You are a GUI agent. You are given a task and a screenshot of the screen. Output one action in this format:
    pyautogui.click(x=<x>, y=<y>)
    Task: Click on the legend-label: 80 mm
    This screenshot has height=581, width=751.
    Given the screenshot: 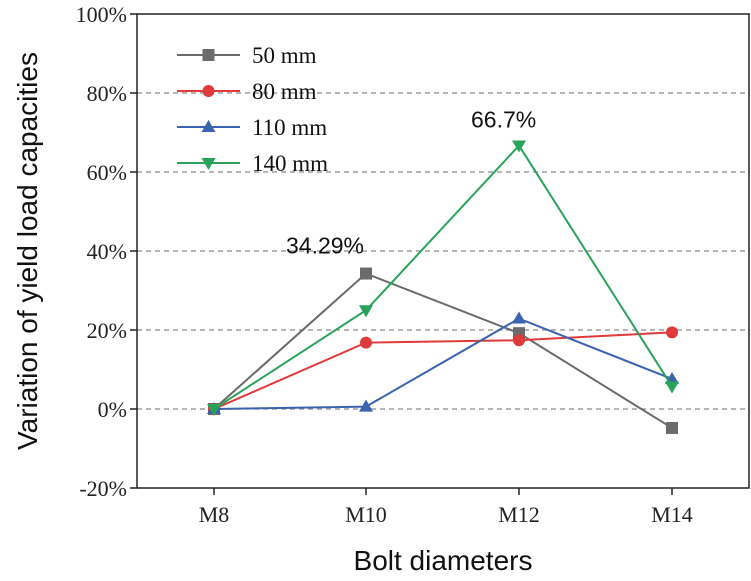 What is the action you would take?
    pyautogui.click(x=284, y=91)
    